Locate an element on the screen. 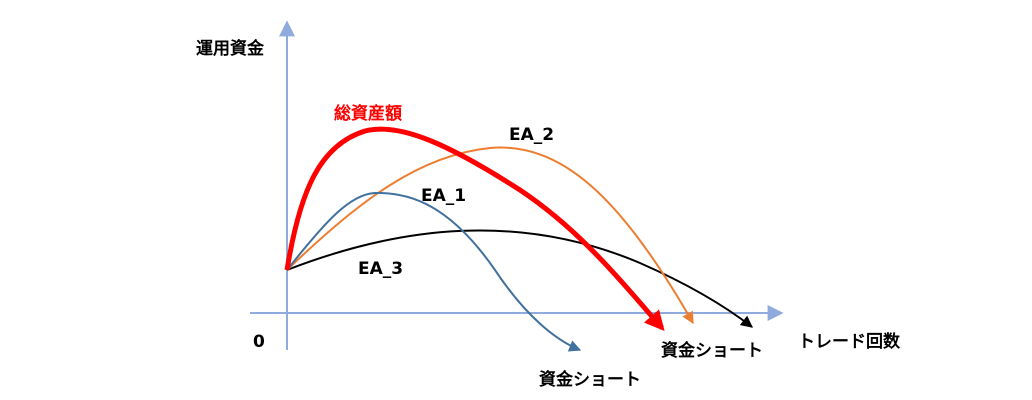  y-axis-label: 運用資金 is located at coordinates (230, 48).